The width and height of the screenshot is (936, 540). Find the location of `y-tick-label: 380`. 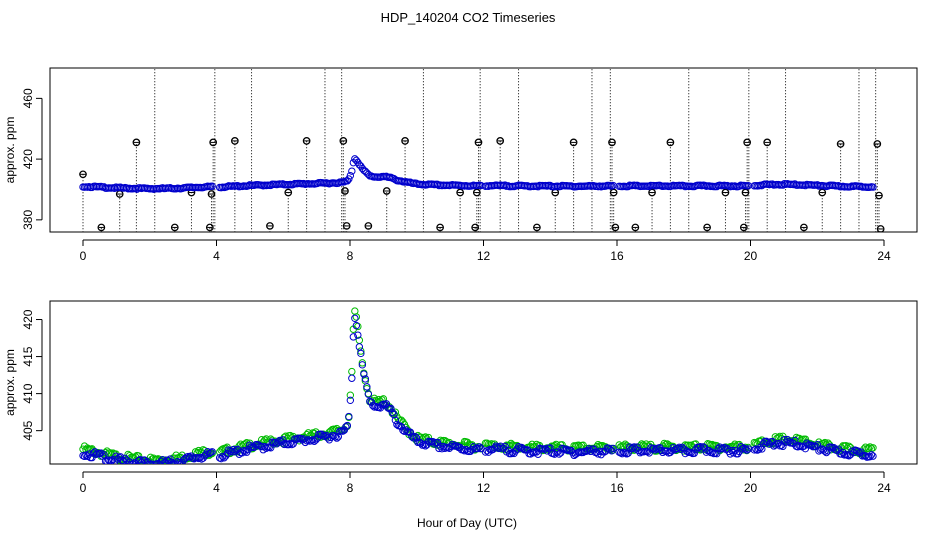

y-tick-label: 380 is located at coordinates (28, 220).